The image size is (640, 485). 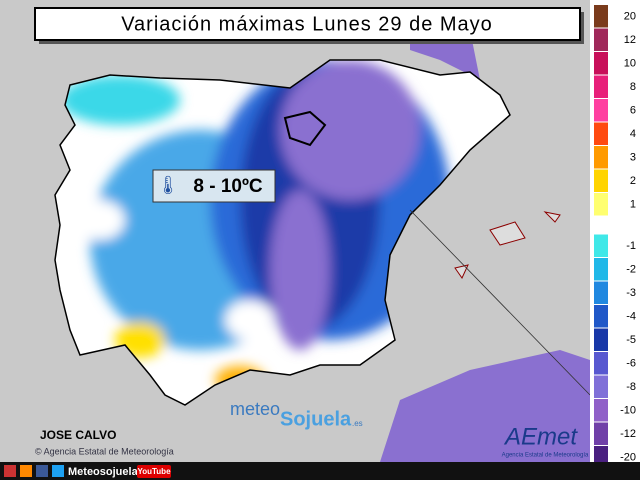 I want to click on watermark-prefix: meteo, so click(x=255, y=409).